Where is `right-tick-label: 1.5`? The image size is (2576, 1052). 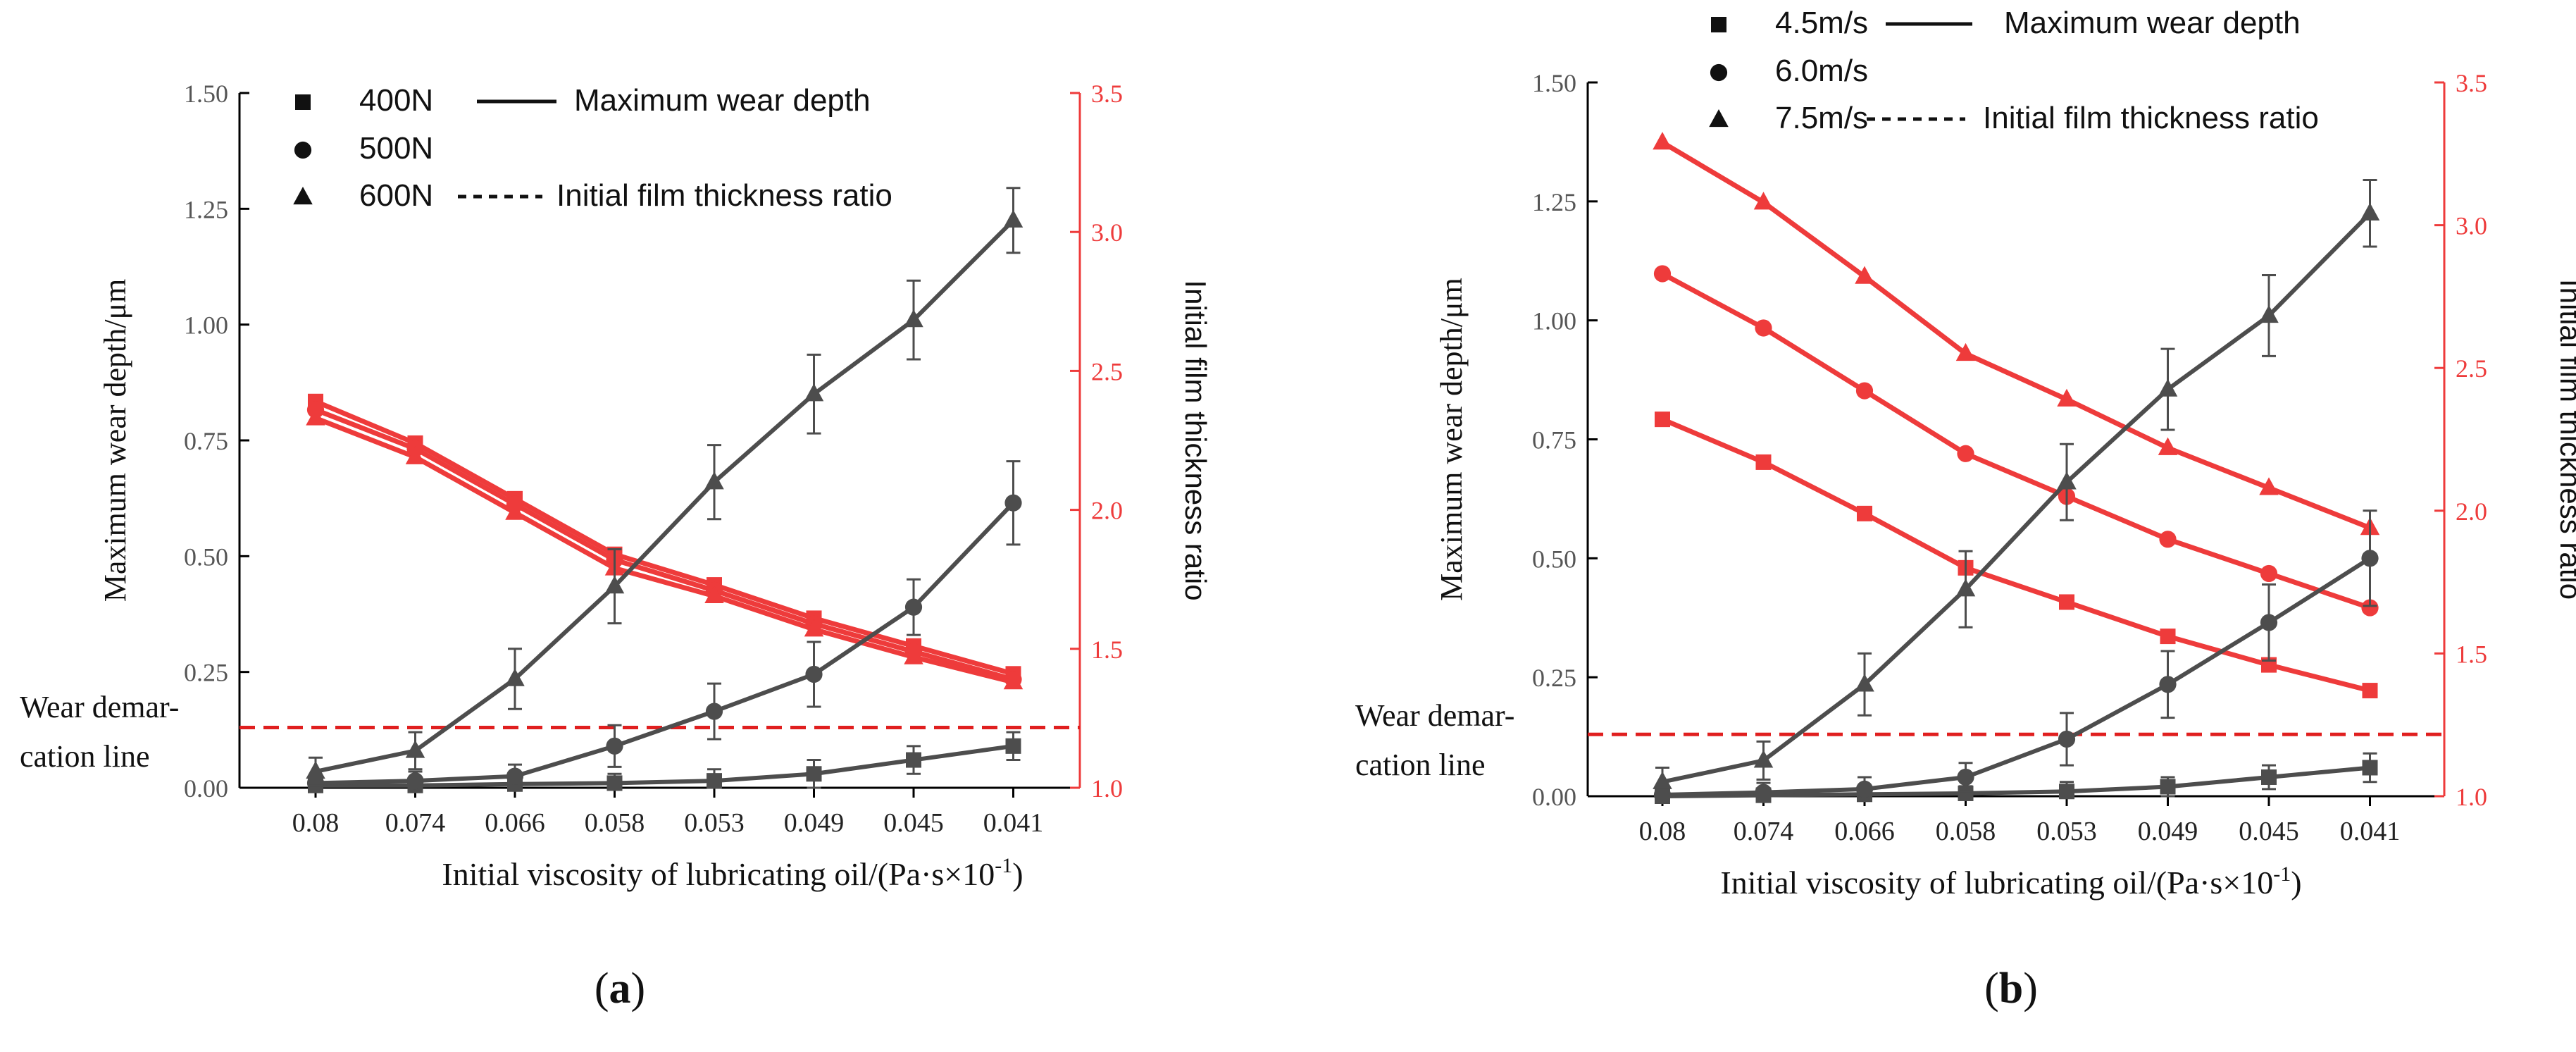
right-tick-label: 1.5 is located at coordinates (1107, 650).